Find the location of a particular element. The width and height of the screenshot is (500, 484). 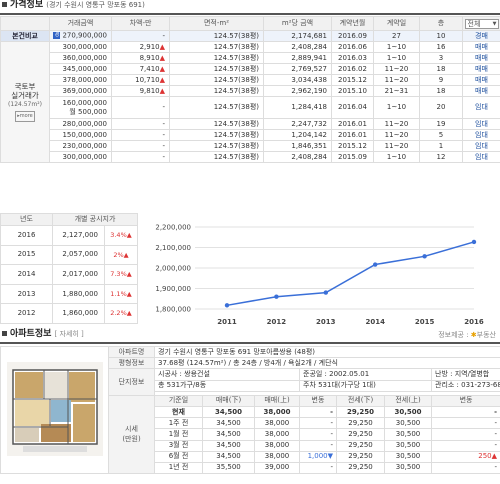

col-diff: 차액-만 is located at coordinates (140, 23).